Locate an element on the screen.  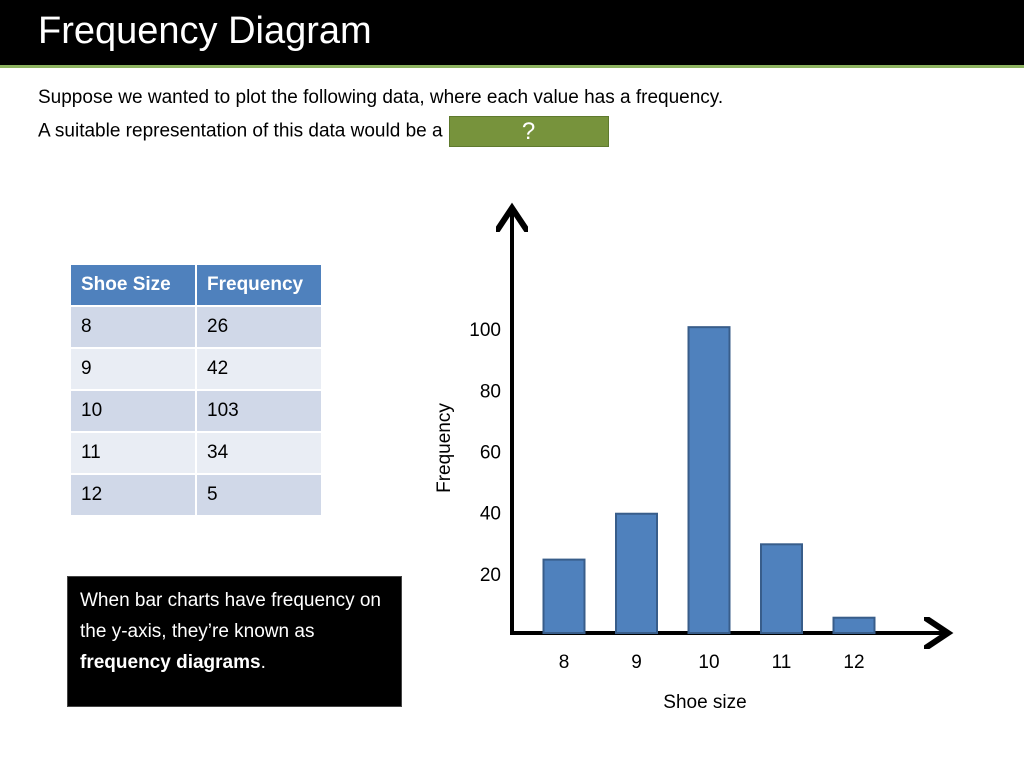
x-tick-label: 11 is located at coordinates (782, 662).